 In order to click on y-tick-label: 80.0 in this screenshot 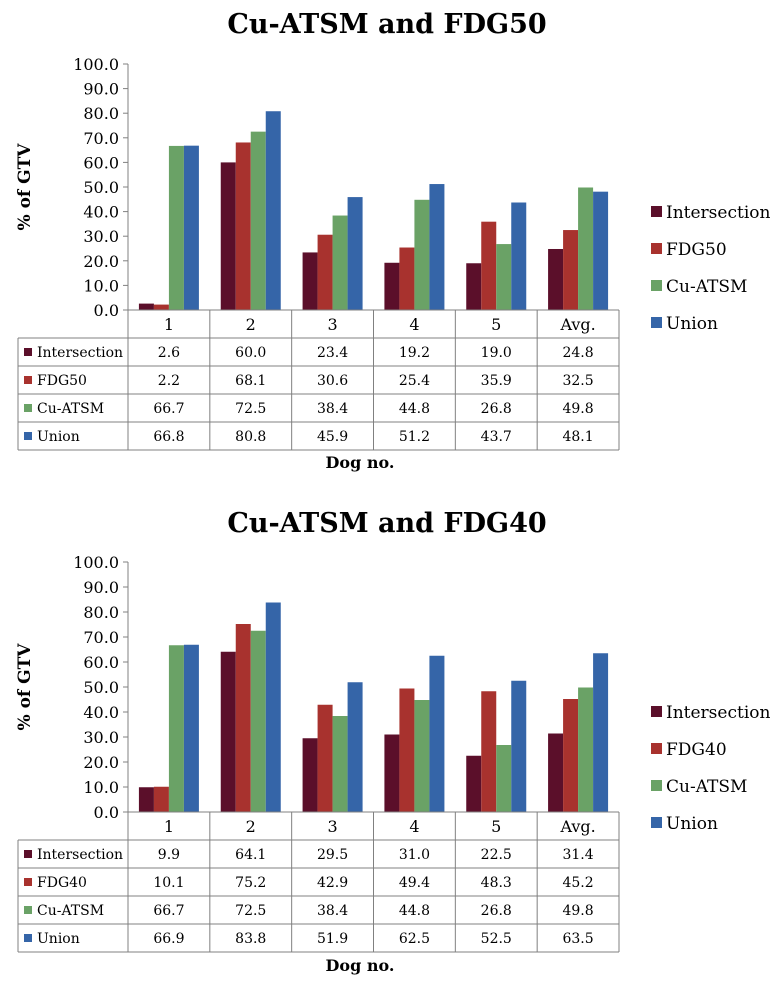, I will do `click(101, 113)`.